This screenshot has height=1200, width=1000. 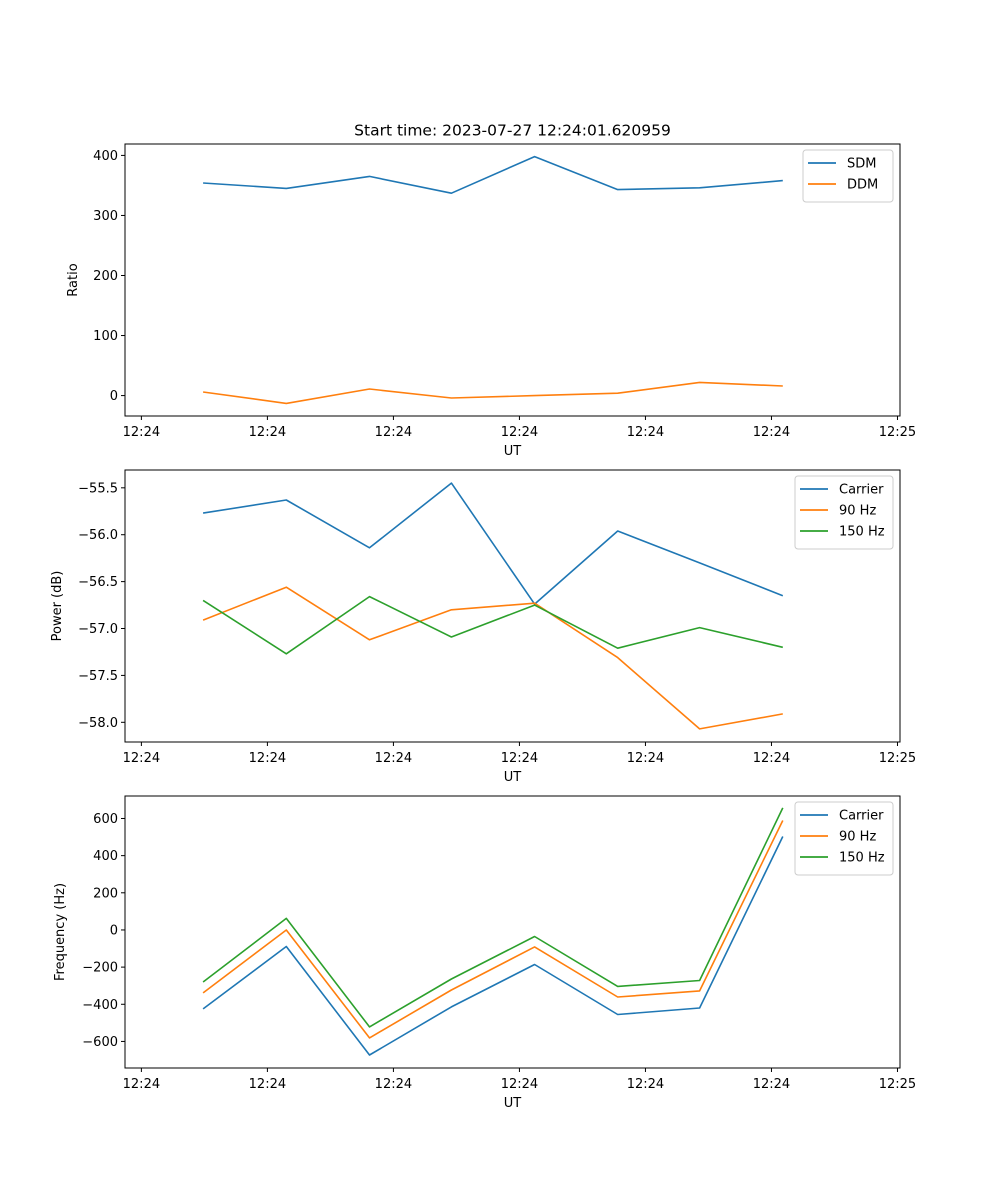 I want to click on series-line-ddm, so click(x=492, y=393).